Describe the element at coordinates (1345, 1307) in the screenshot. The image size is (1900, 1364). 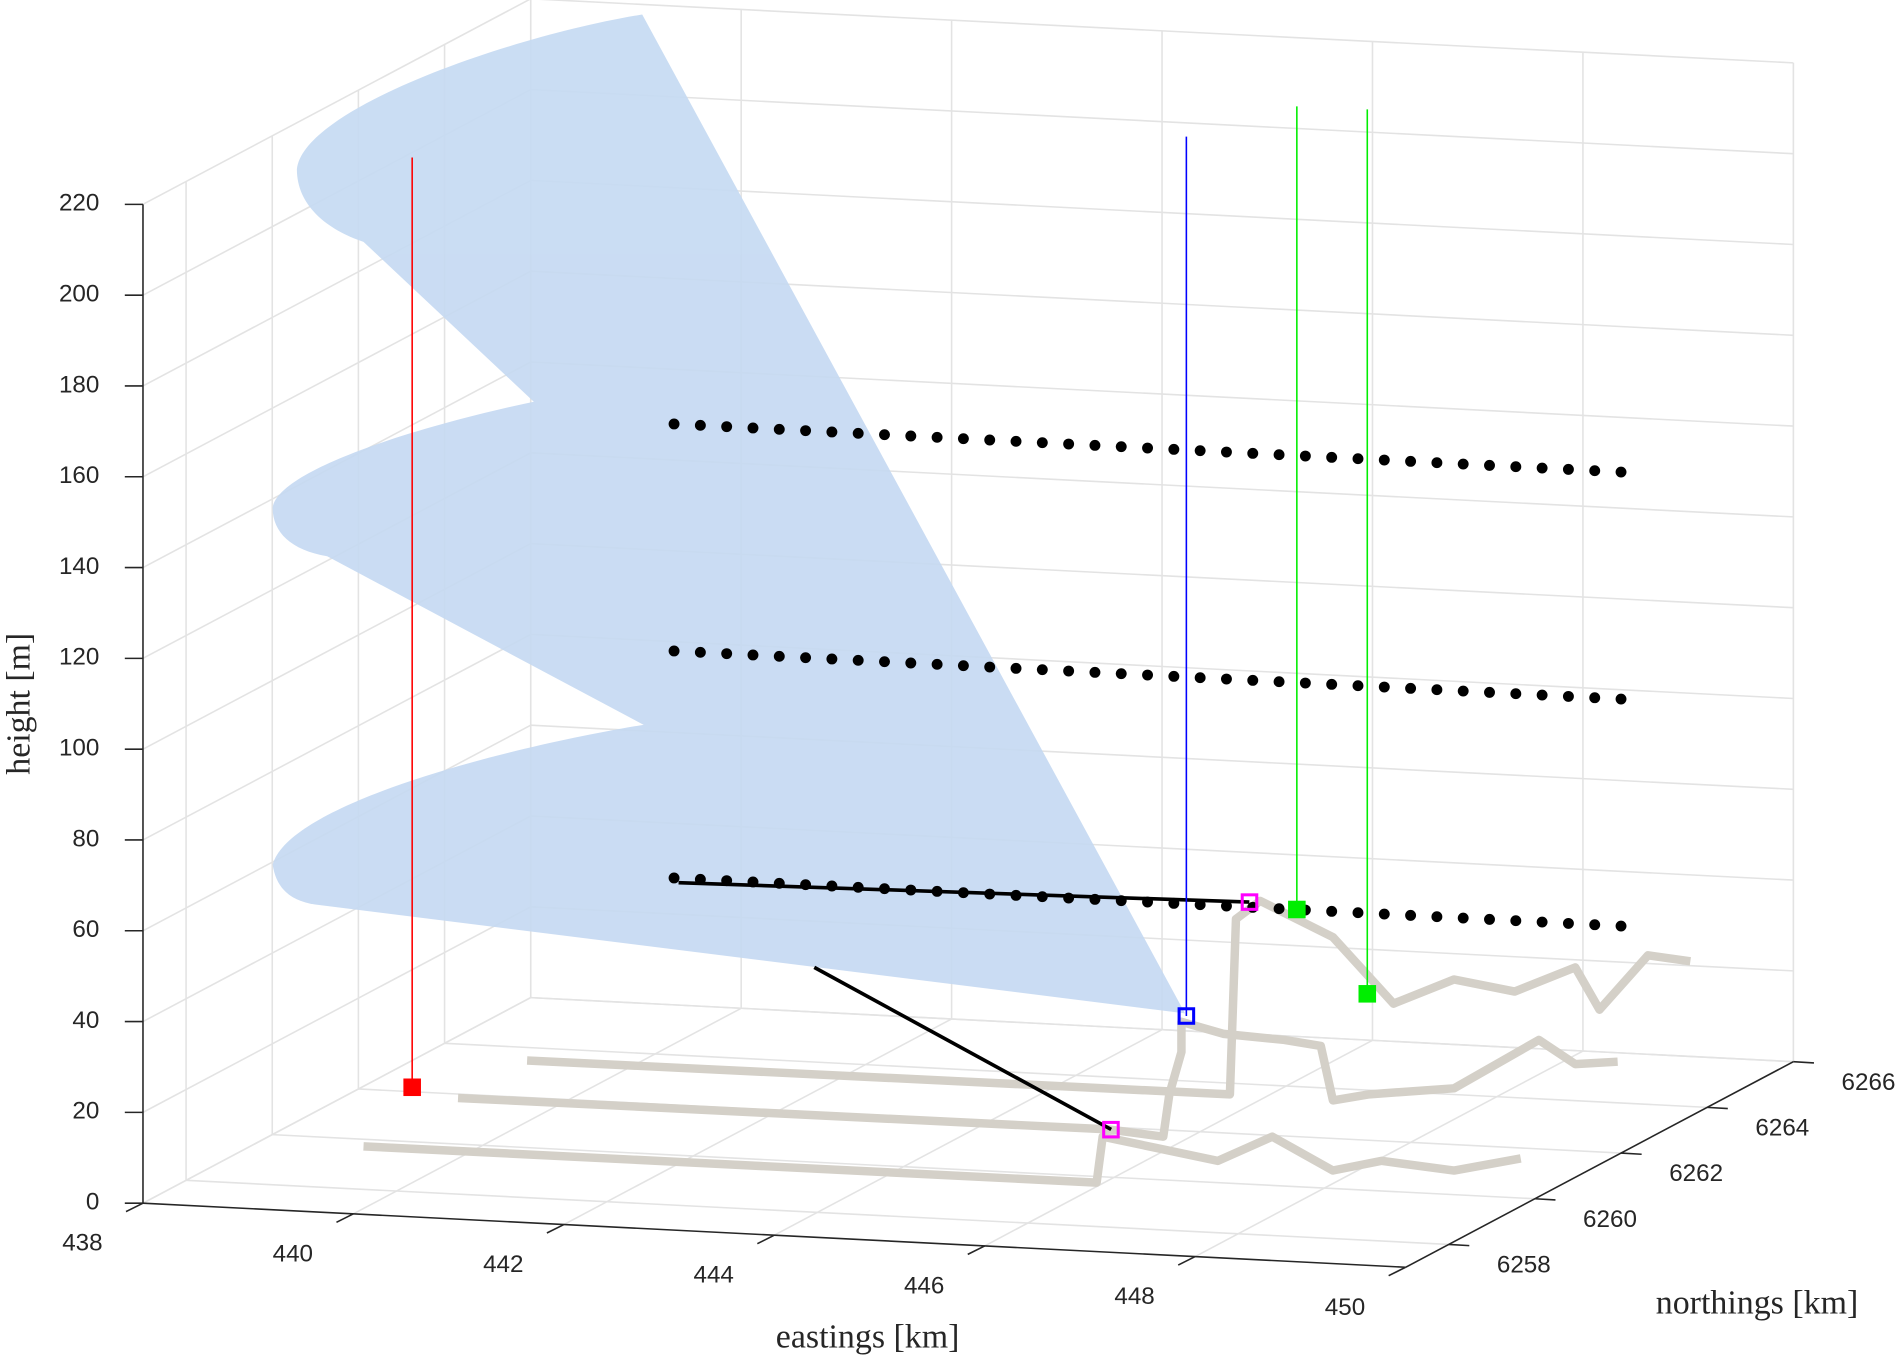
I see `x-tick-label: 450` at that location.